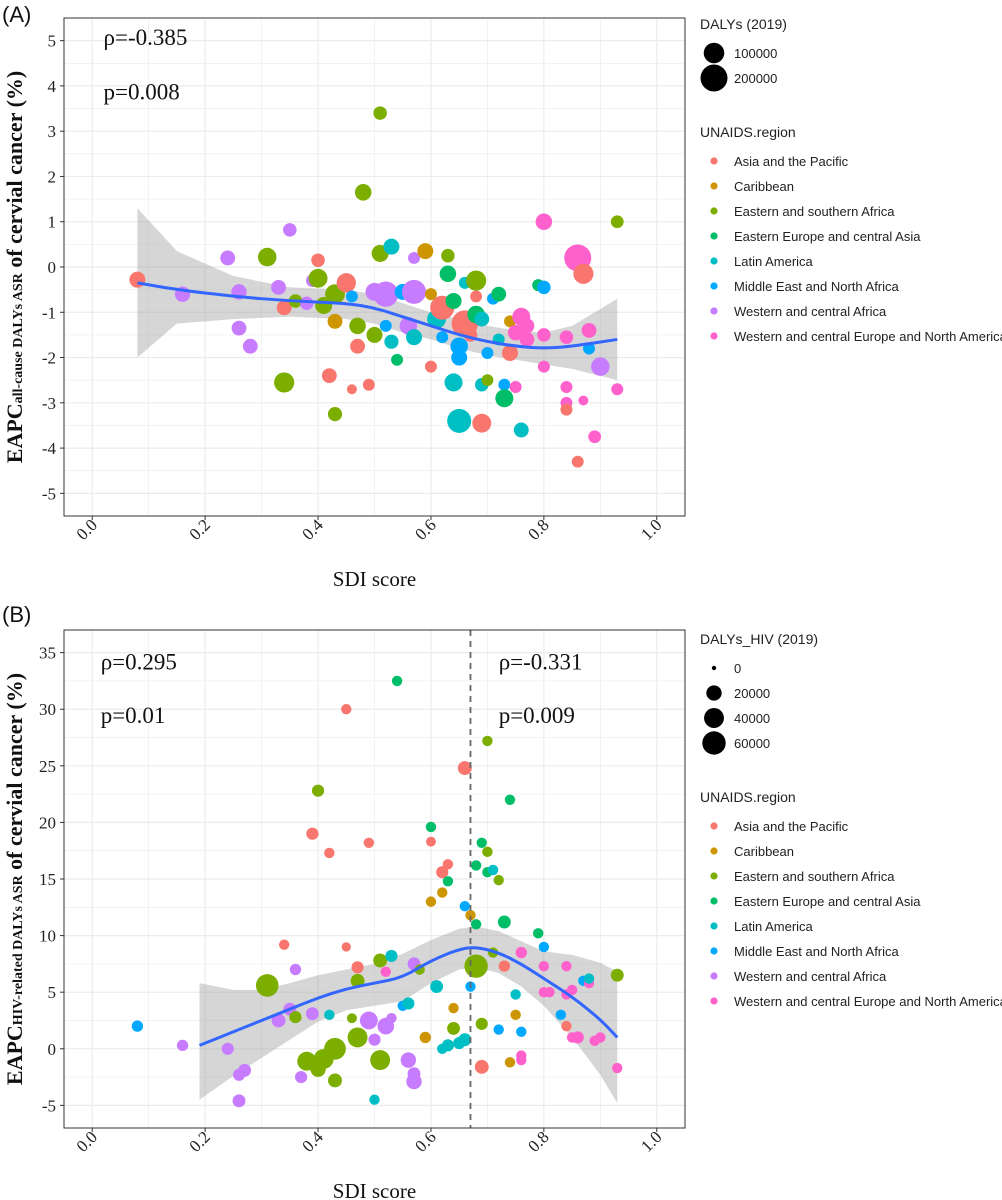 This screenshot has width=1002, height=1200. What do you see at coordinates (538, 529) in the screenshot?
I see `x-tick-label: 0.8` at bounding box center [538, 529].